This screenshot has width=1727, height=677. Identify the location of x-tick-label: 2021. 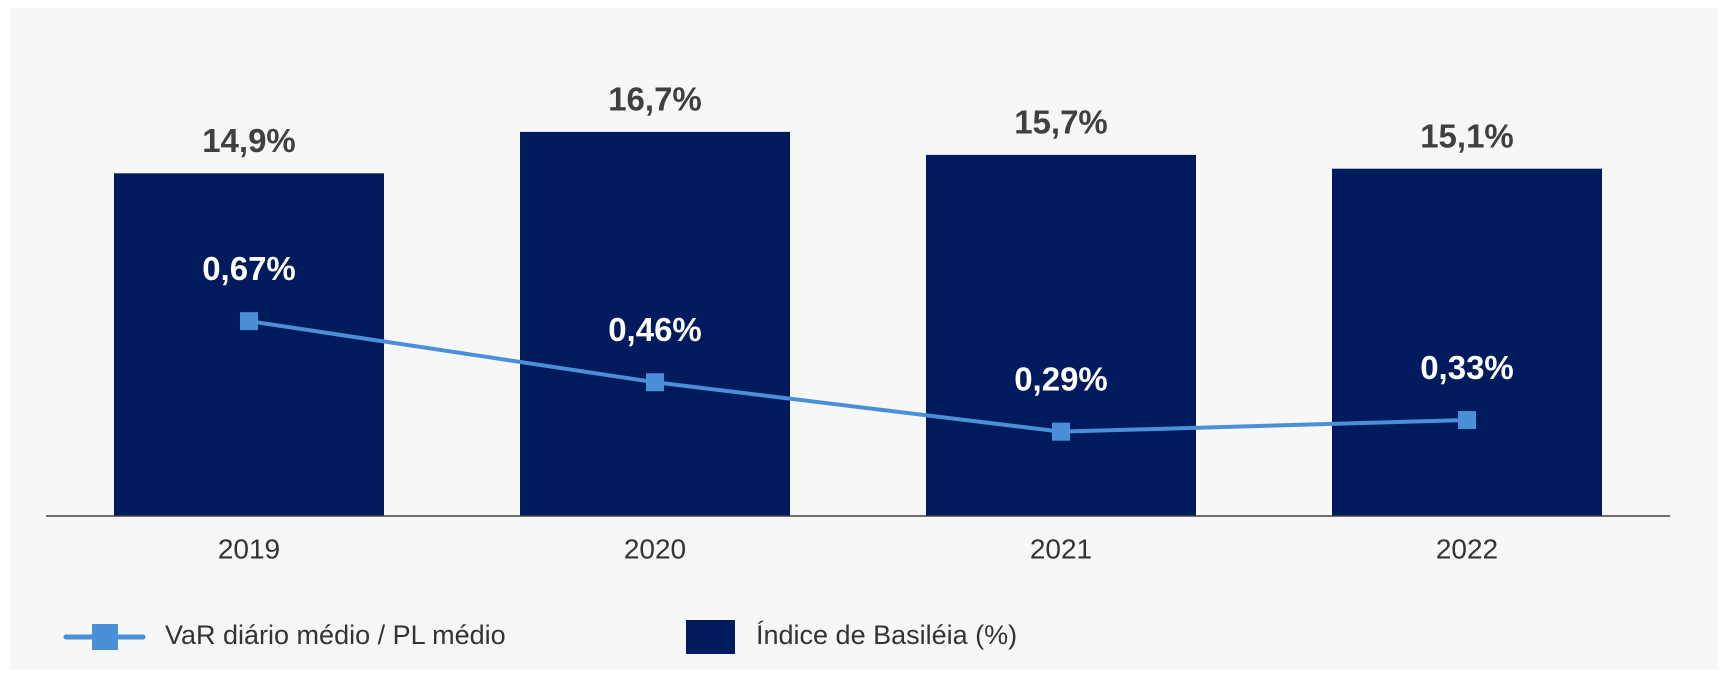
(1061, 548).